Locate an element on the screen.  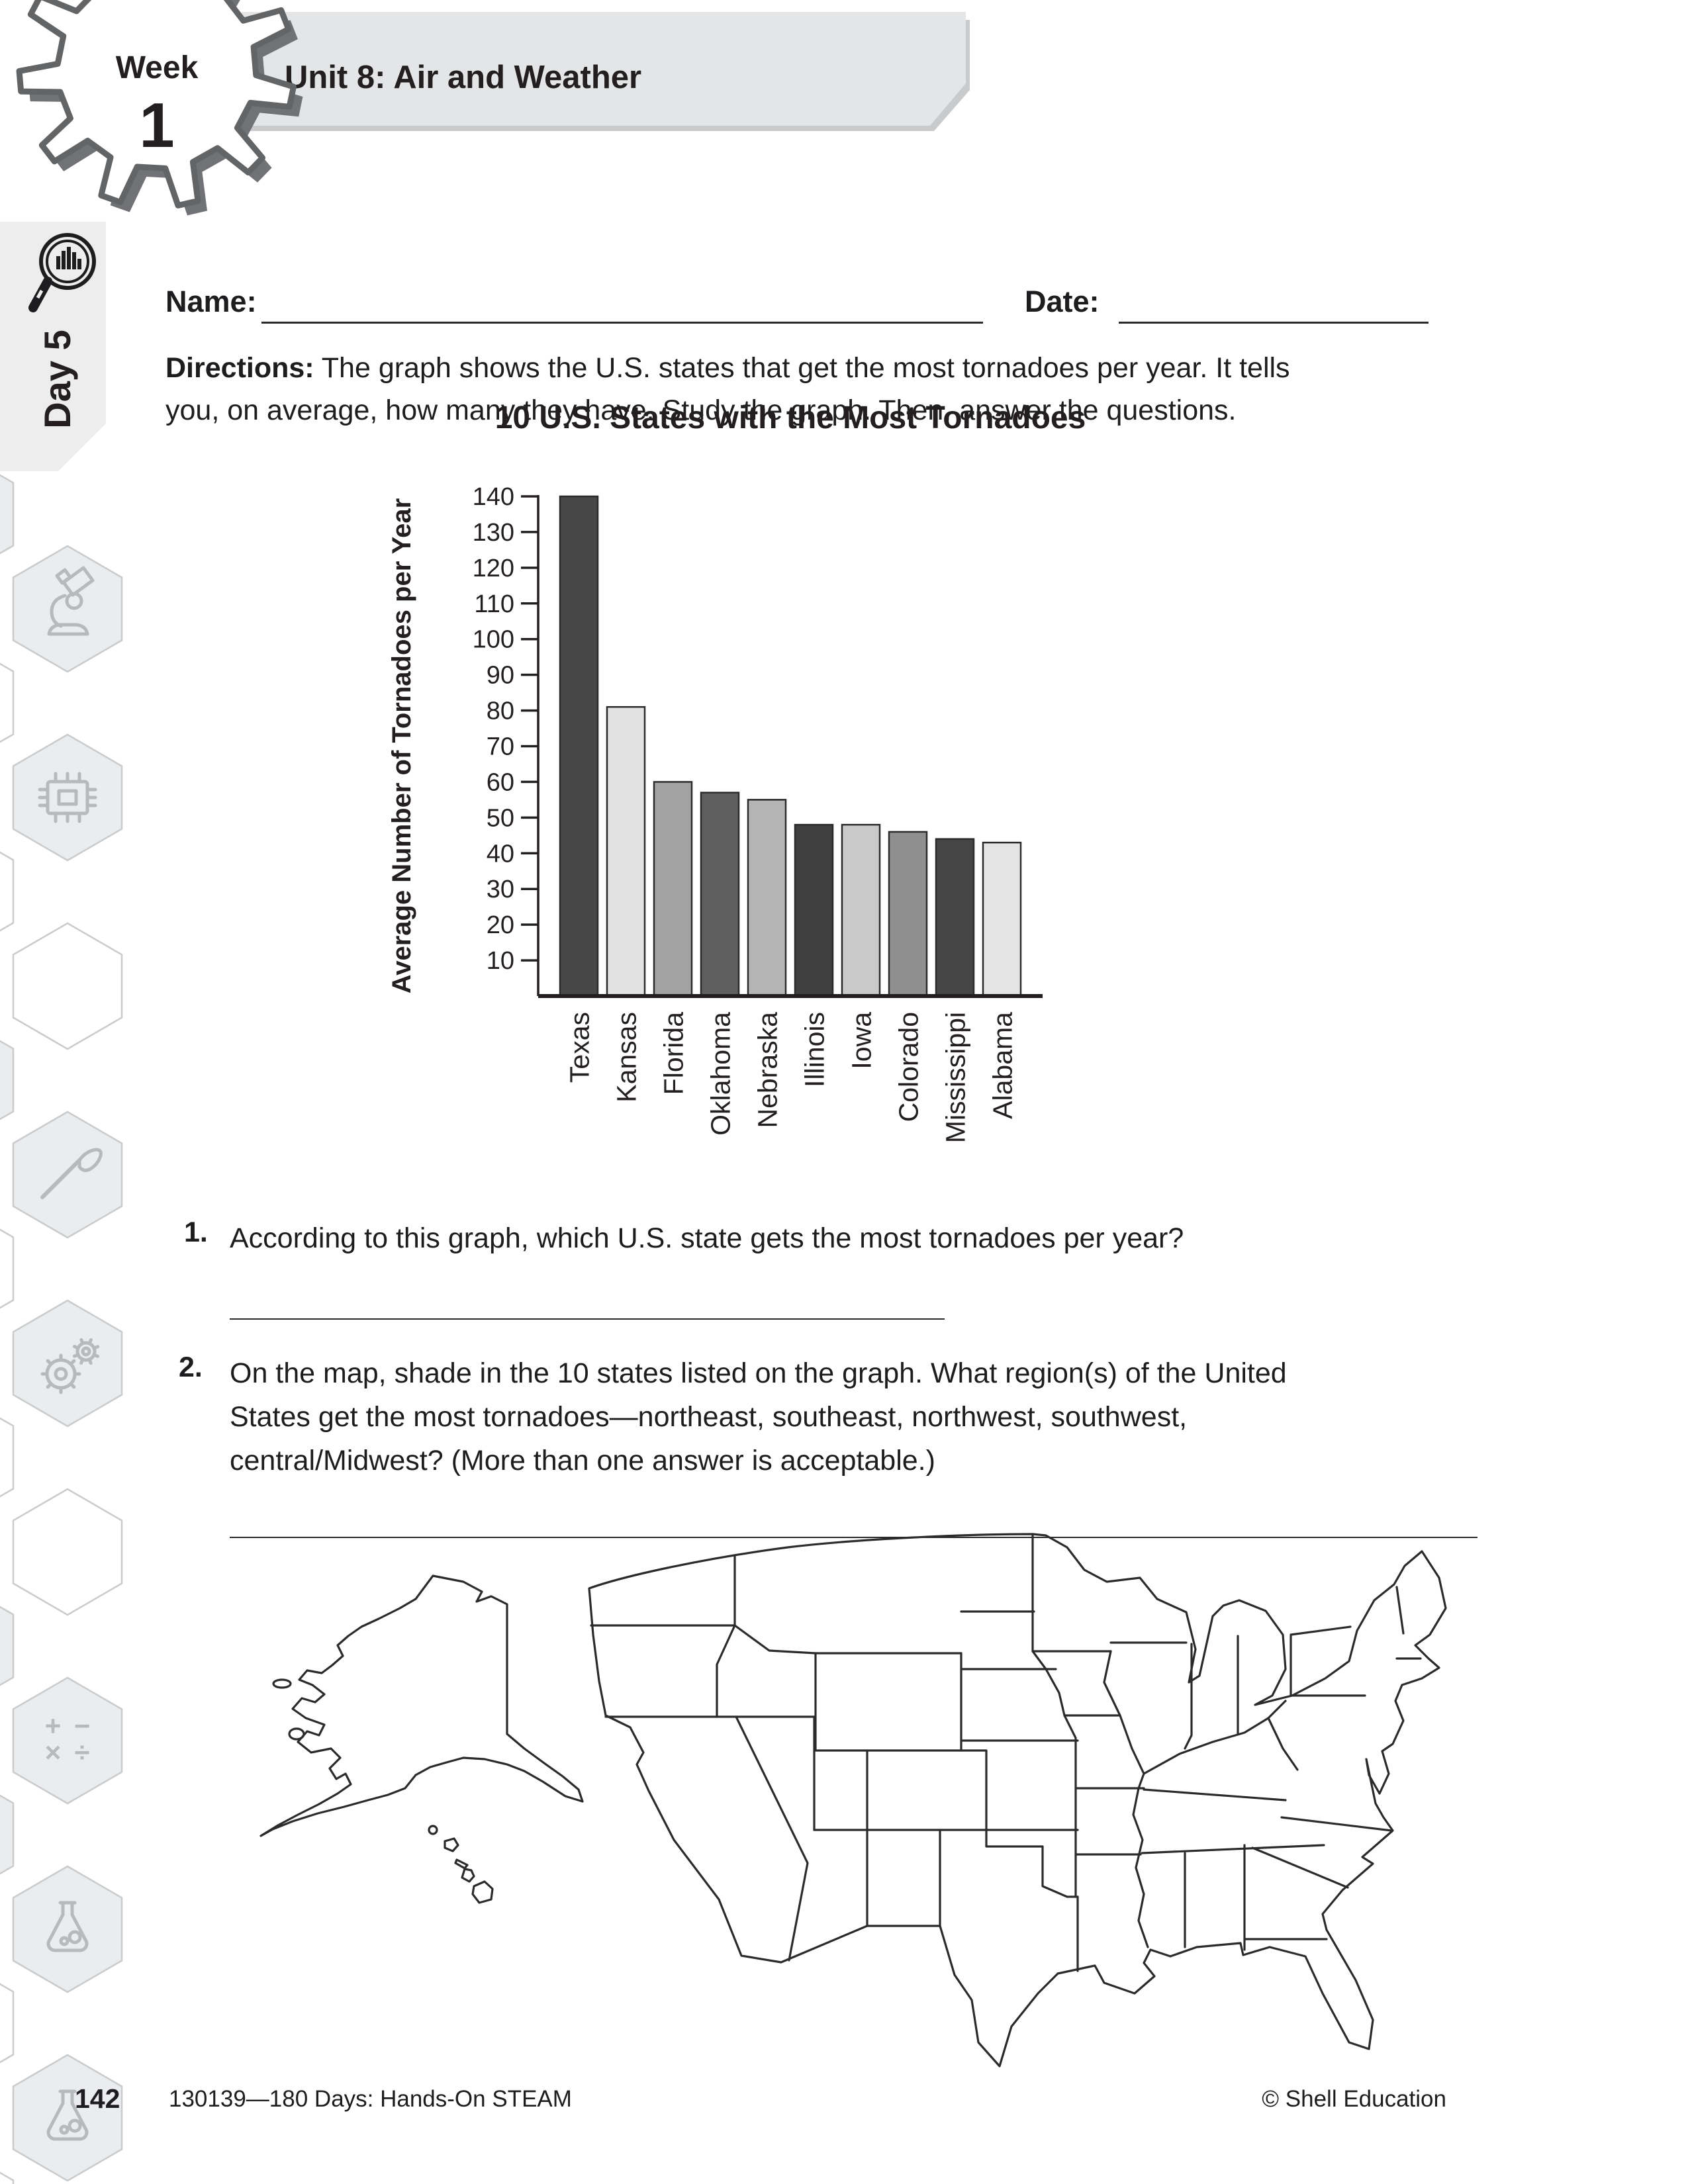
map-contiguous-outline is located at coordinates (1017, 1800).